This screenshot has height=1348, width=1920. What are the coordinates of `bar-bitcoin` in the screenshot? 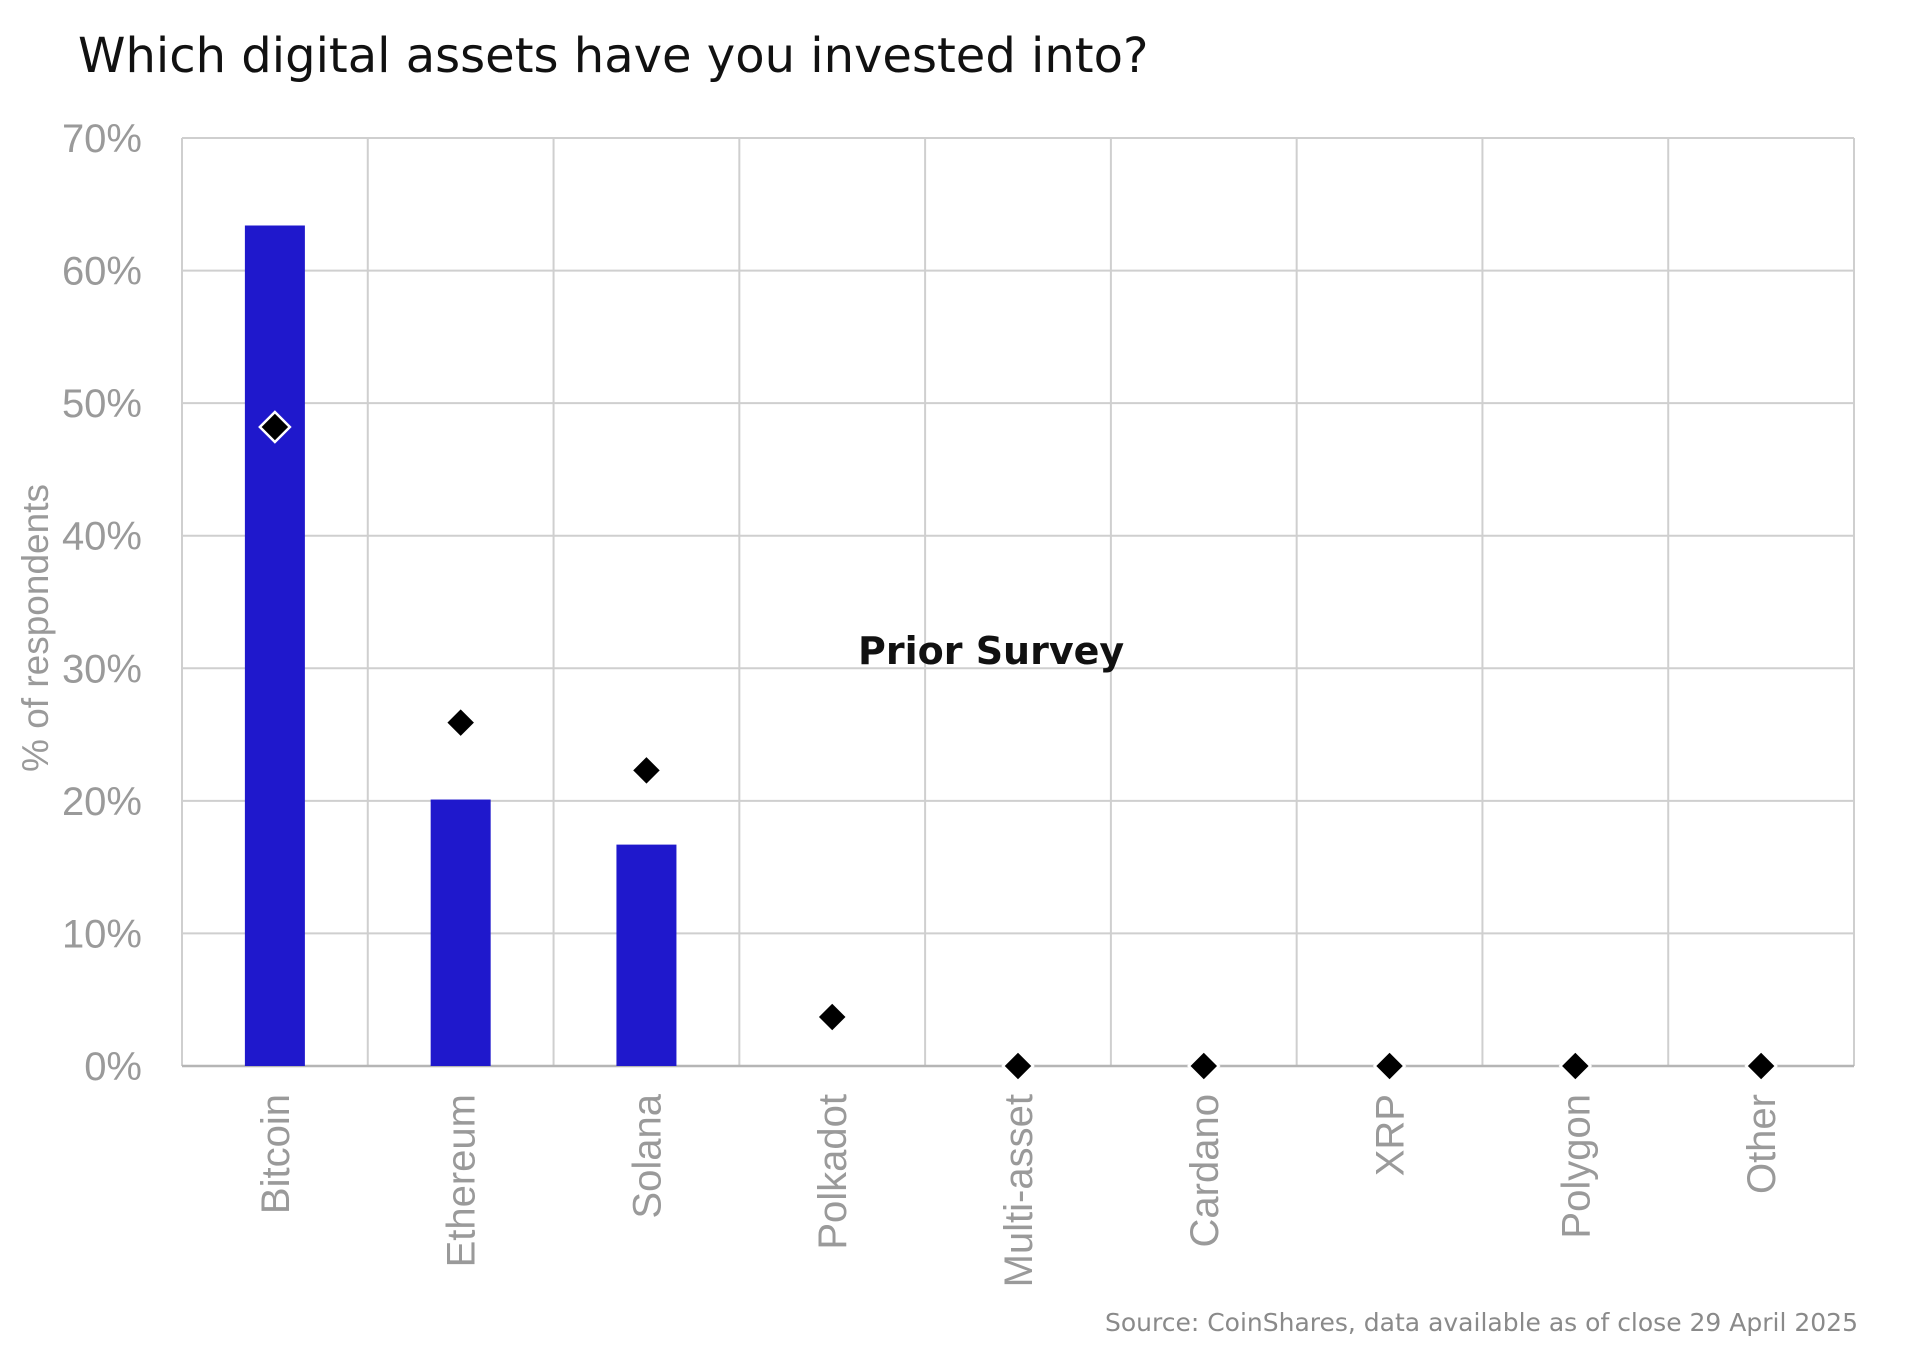 It's located at (274, 646).